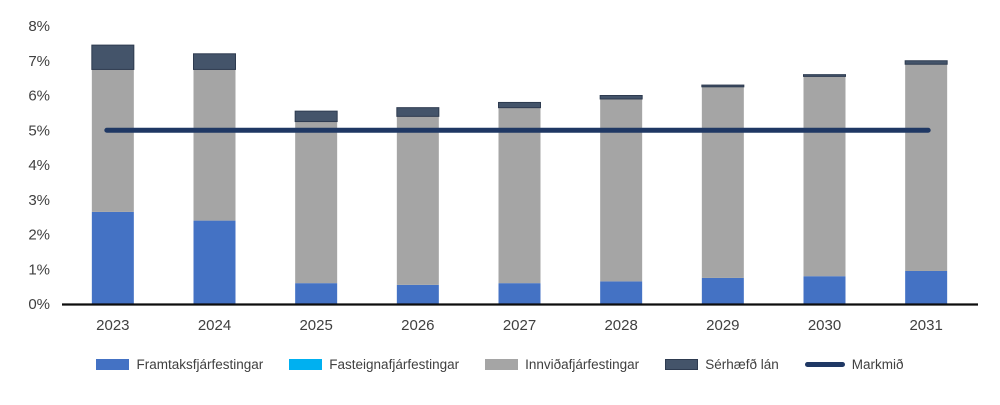 The width and height of the screenshot is (1000, 405). I want to click on bar-segment-Innviðafjárfestingar-2029, so click(722, 182).